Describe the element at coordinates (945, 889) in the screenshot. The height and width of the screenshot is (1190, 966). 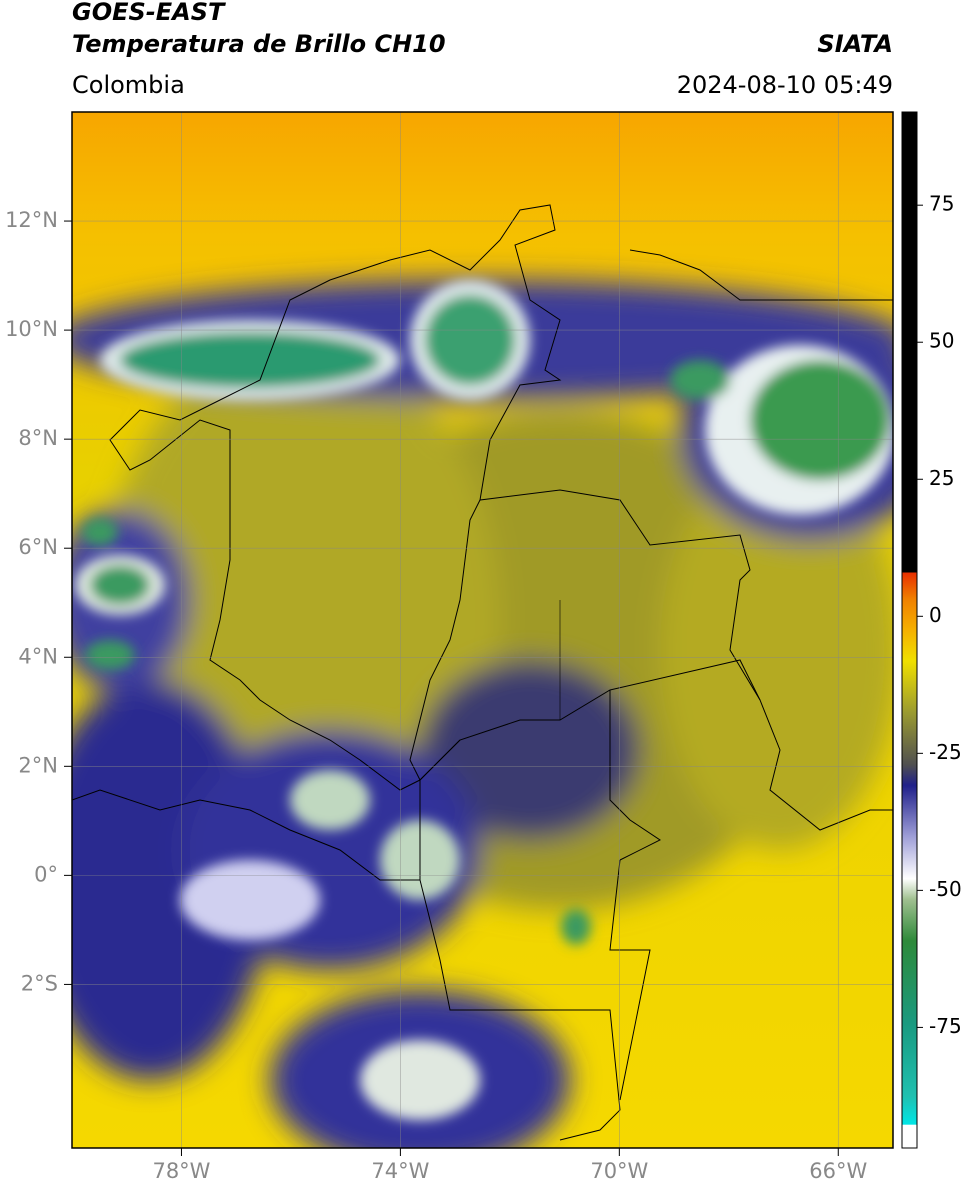
I see `colorbar-label: -50` at that location.